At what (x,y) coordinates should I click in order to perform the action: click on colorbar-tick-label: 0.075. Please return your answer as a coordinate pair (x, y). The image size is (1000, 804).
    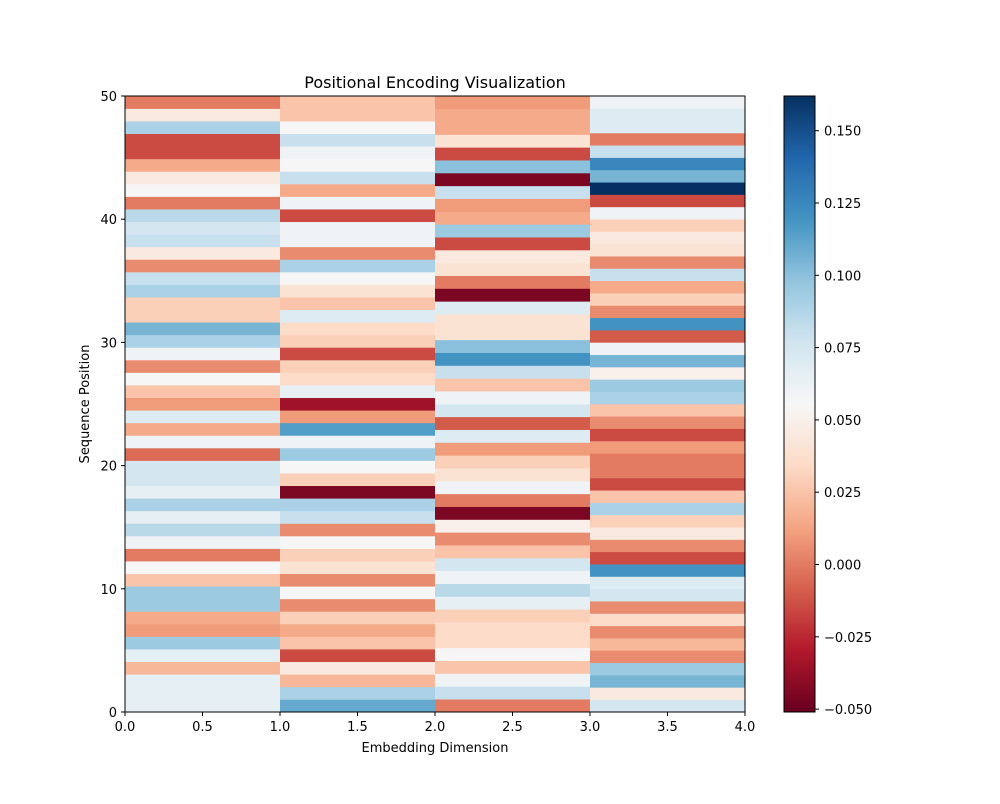
    Looking at the image, I should click on (842, 349).